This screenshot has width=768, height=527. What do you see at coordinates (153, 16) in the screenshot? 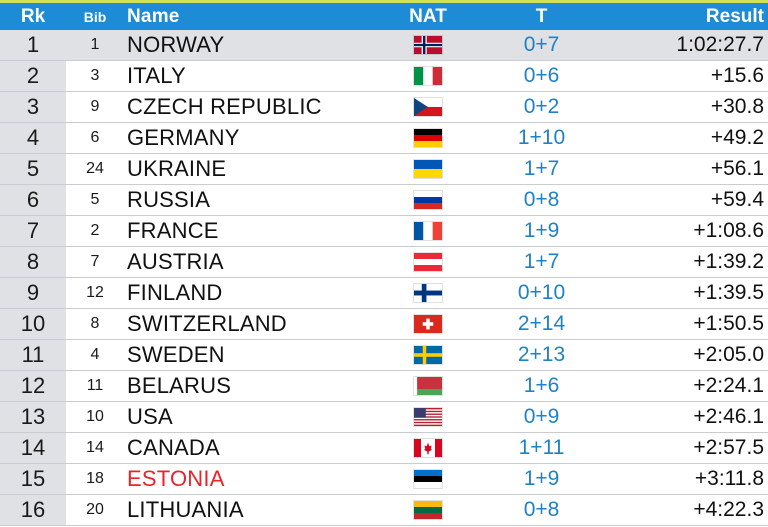
I see `header-name: Name` at bounding box center [153, 16].